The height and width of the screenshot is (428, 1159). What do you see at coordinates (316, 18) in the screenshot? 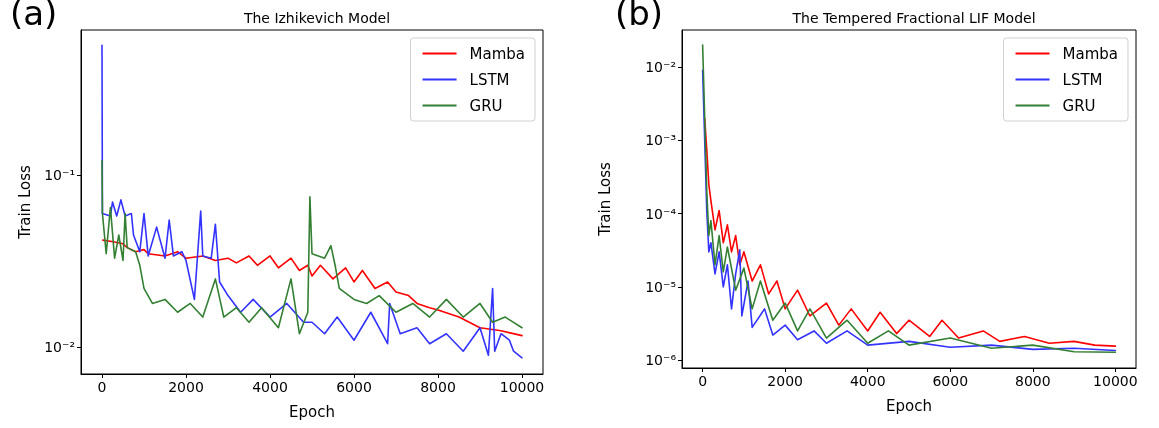
I see `chart-title: The Izhikevich Model` at bounding box center [316, 18].